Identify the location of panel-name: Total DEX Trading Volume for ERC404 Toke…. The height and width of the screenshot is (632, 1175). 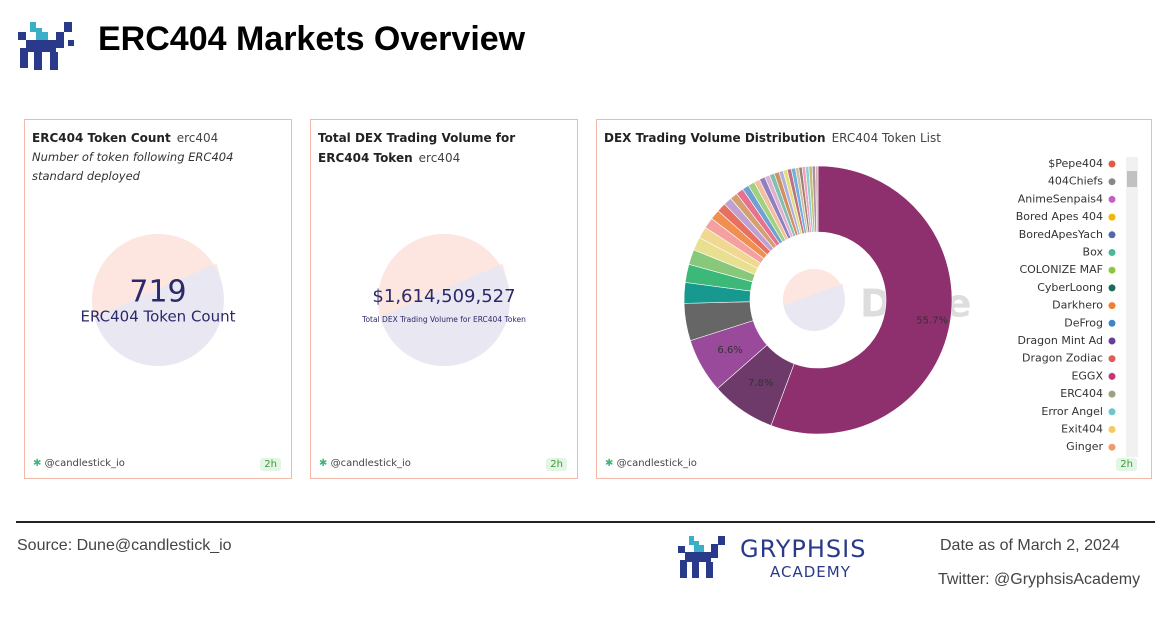
(417, 148).